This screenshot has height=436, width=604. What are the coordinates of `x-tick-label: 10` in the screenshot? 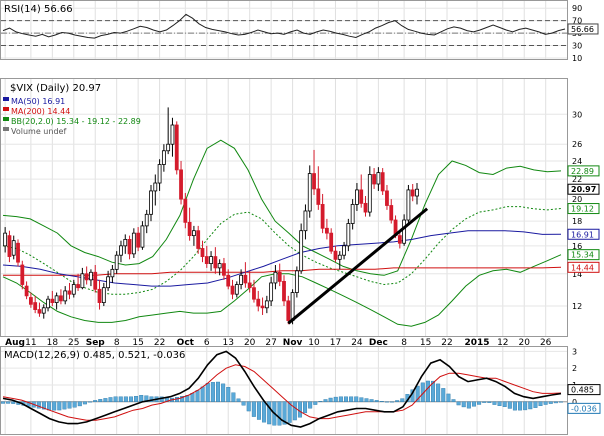 It's located at (314, 343).